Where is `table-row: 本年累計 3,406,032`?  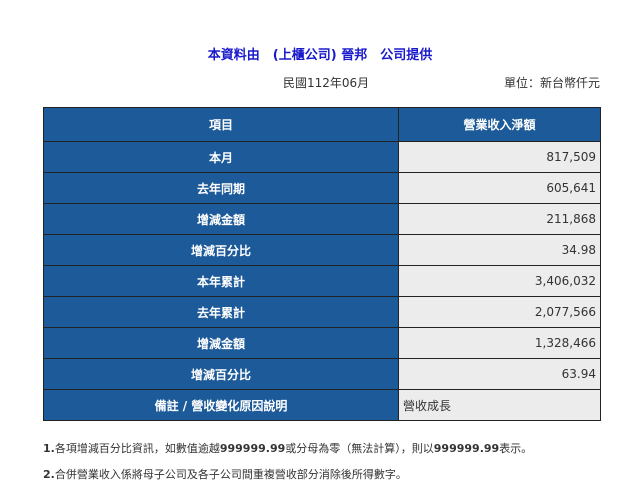
table-row: 本年累計 3,406,032 is located at coordinates (322, 281).